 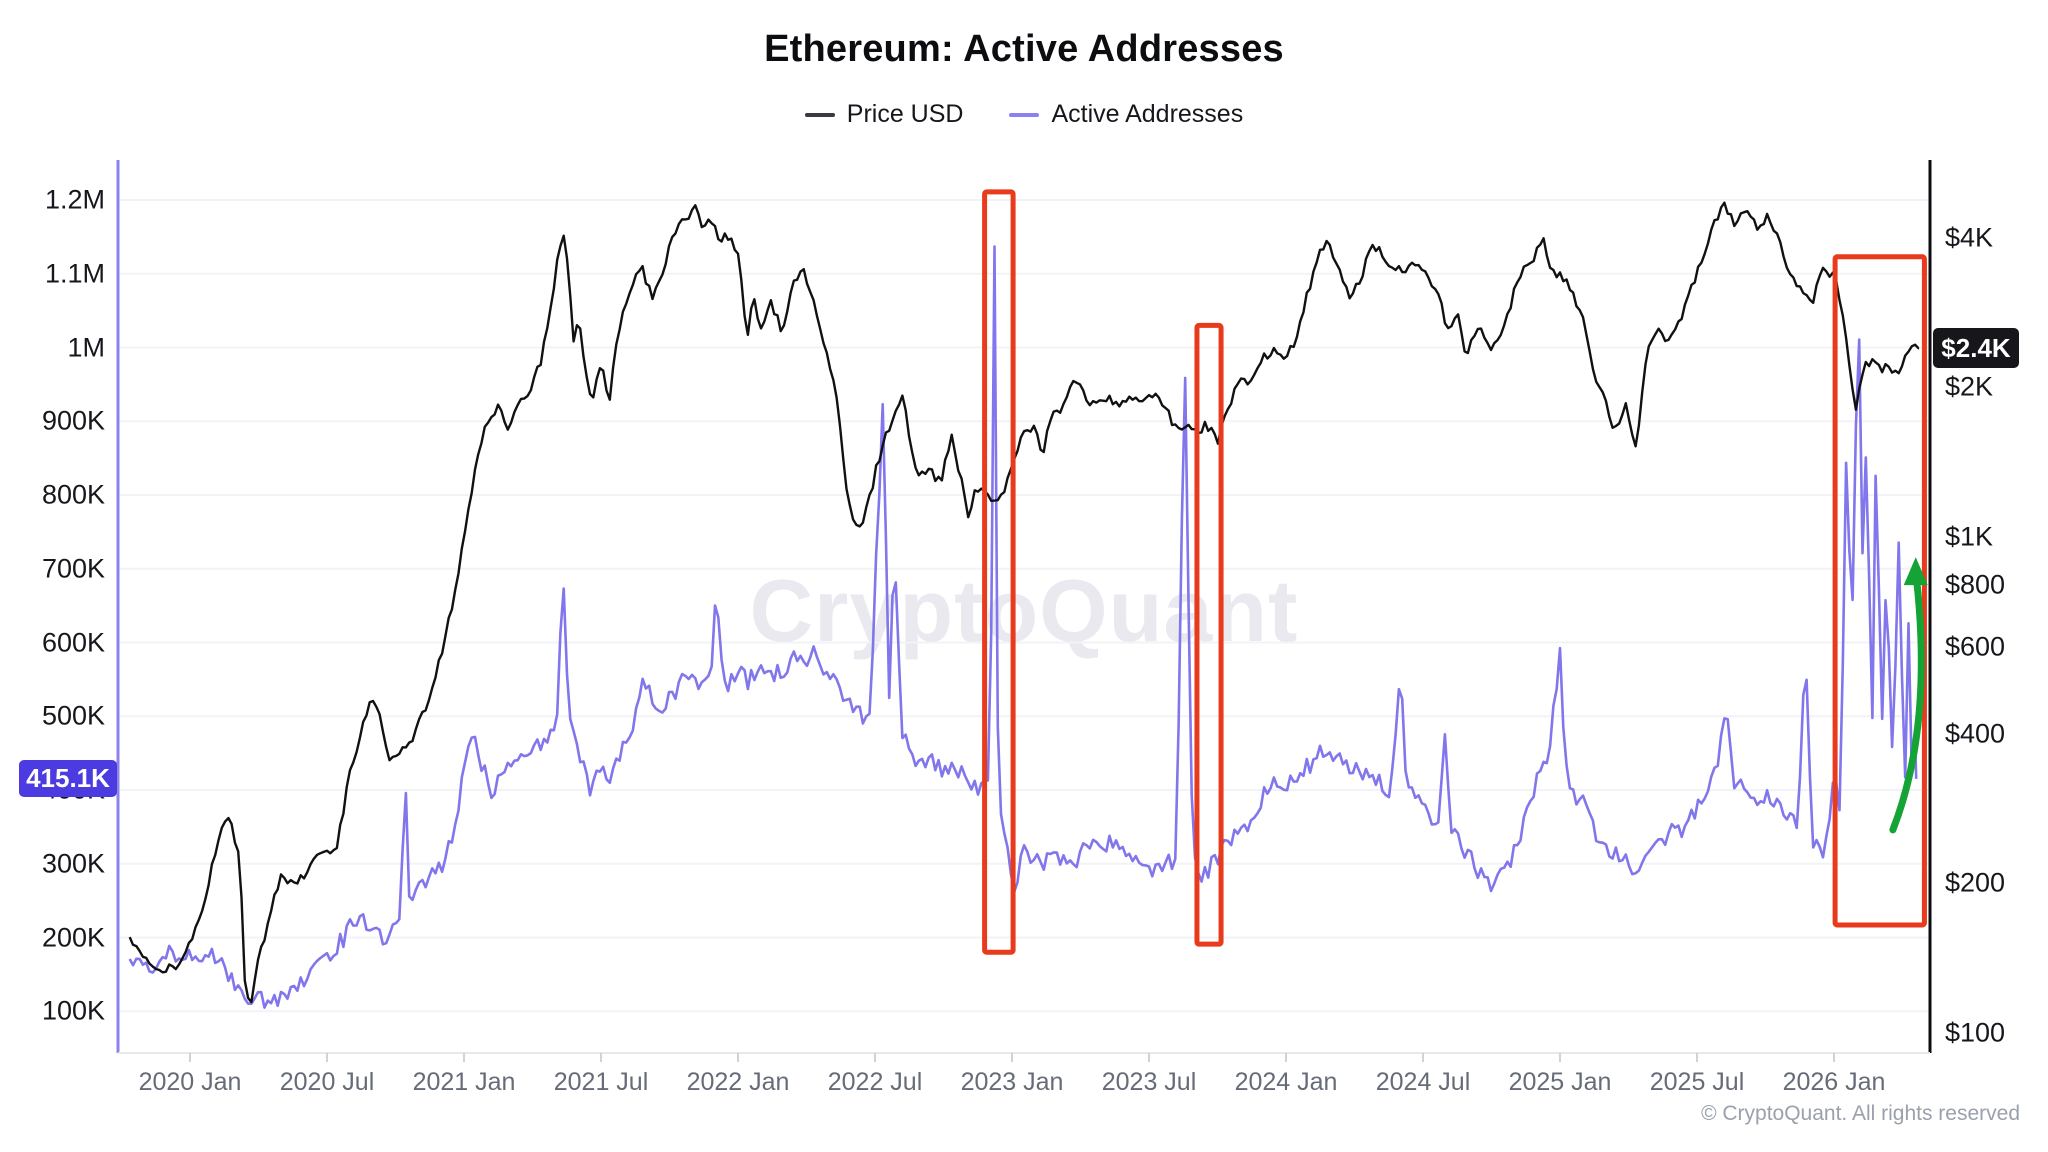 I want to click on legend: Price USD Active Addresses, so click(x=1024, y=114).